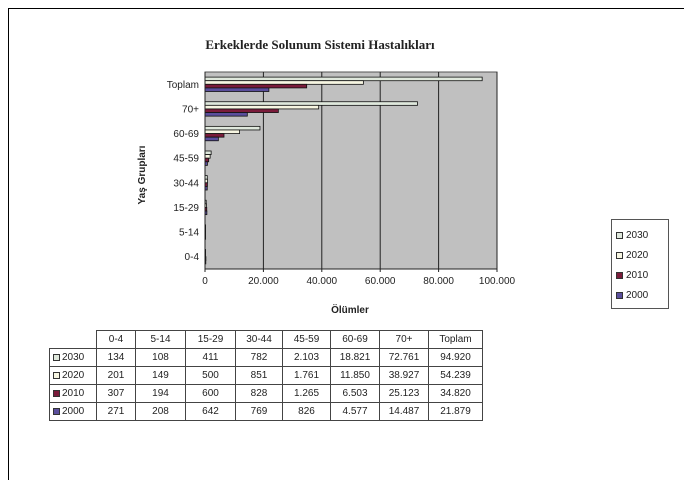  I want to click on legend-label: 2010, so click(637, 275).